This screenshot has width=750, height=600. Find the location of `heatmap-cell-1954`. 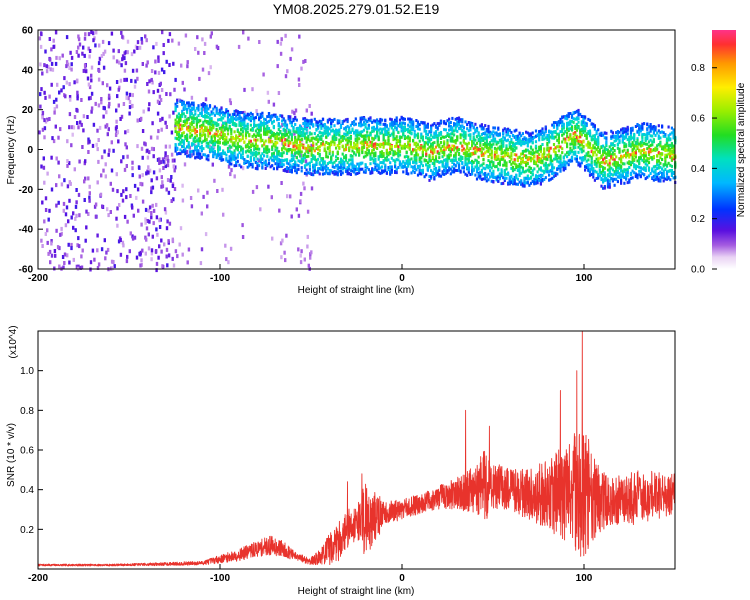

heatmap-cell-1954 is located at coordinates (291, 172).